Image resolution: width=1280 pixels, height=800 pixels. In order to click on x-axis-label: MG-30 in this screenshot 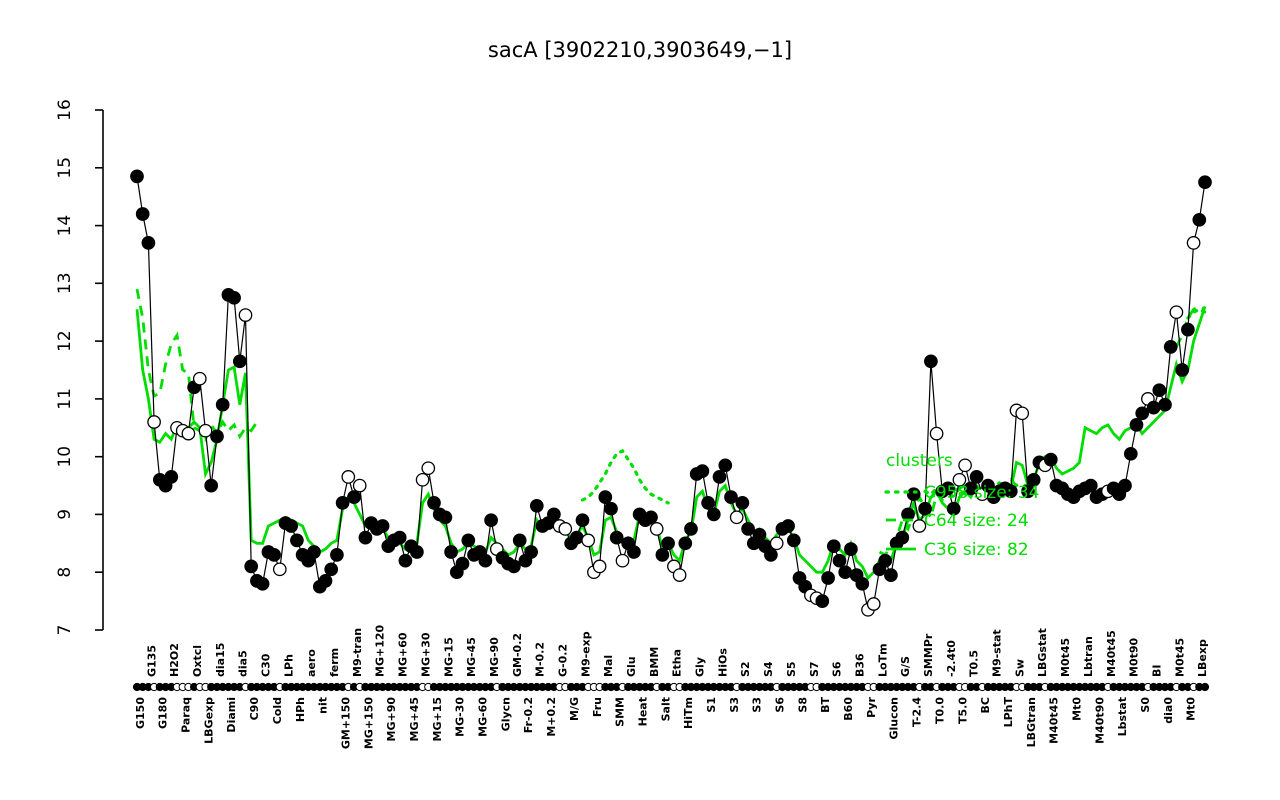, I will do `click(460, 717)`.